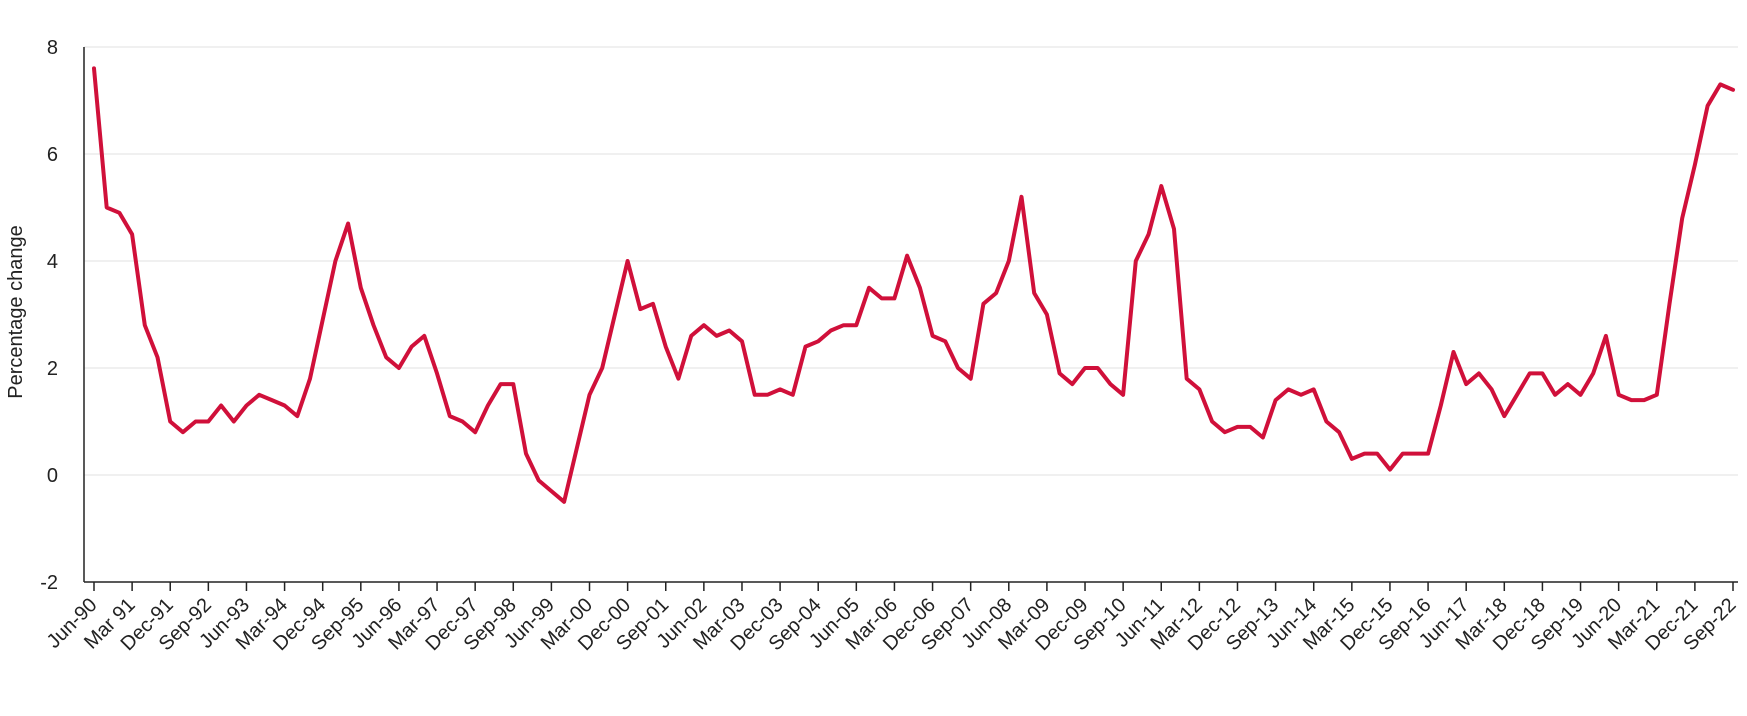 This screenshot has height=716, width=1747. Describe the element at coordinates (49, 583) in the screenshot. I see `y-tick-label: -2` at that location.